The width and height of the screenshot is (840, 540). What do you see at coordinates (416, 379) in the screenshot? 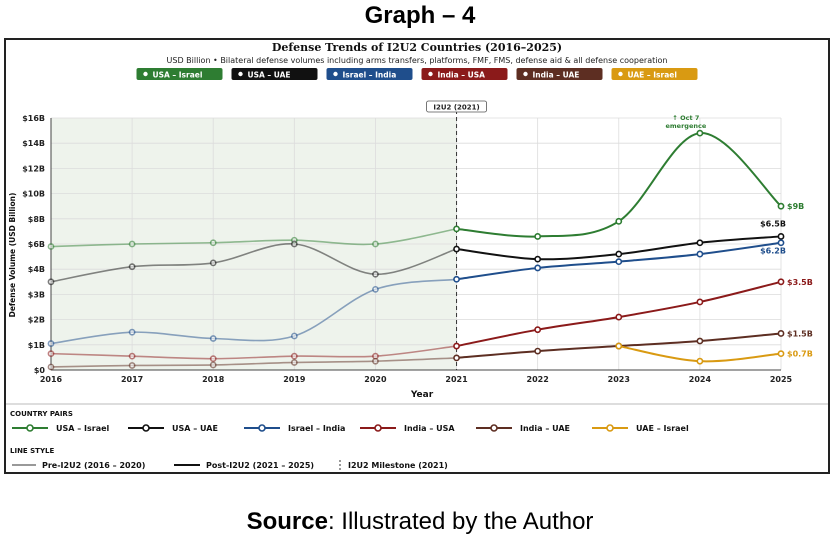
I see `x-axis-ticks: 2016 2017 2018 2019 2020 2021 2022 2023 2024 2025` at bounding box center [416, 379].